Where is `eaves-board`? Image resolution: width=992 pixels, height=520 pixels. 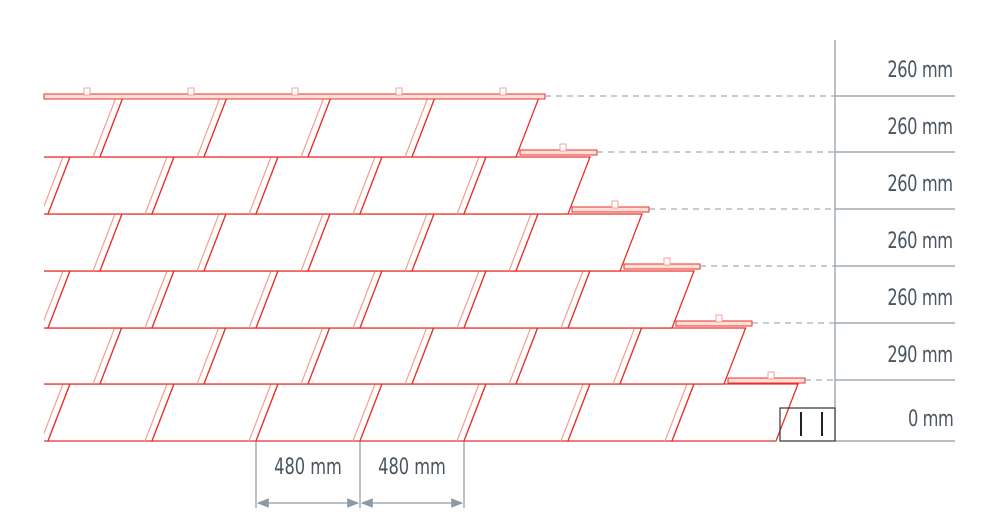
eaves-board is located at coordinates (807, 424).